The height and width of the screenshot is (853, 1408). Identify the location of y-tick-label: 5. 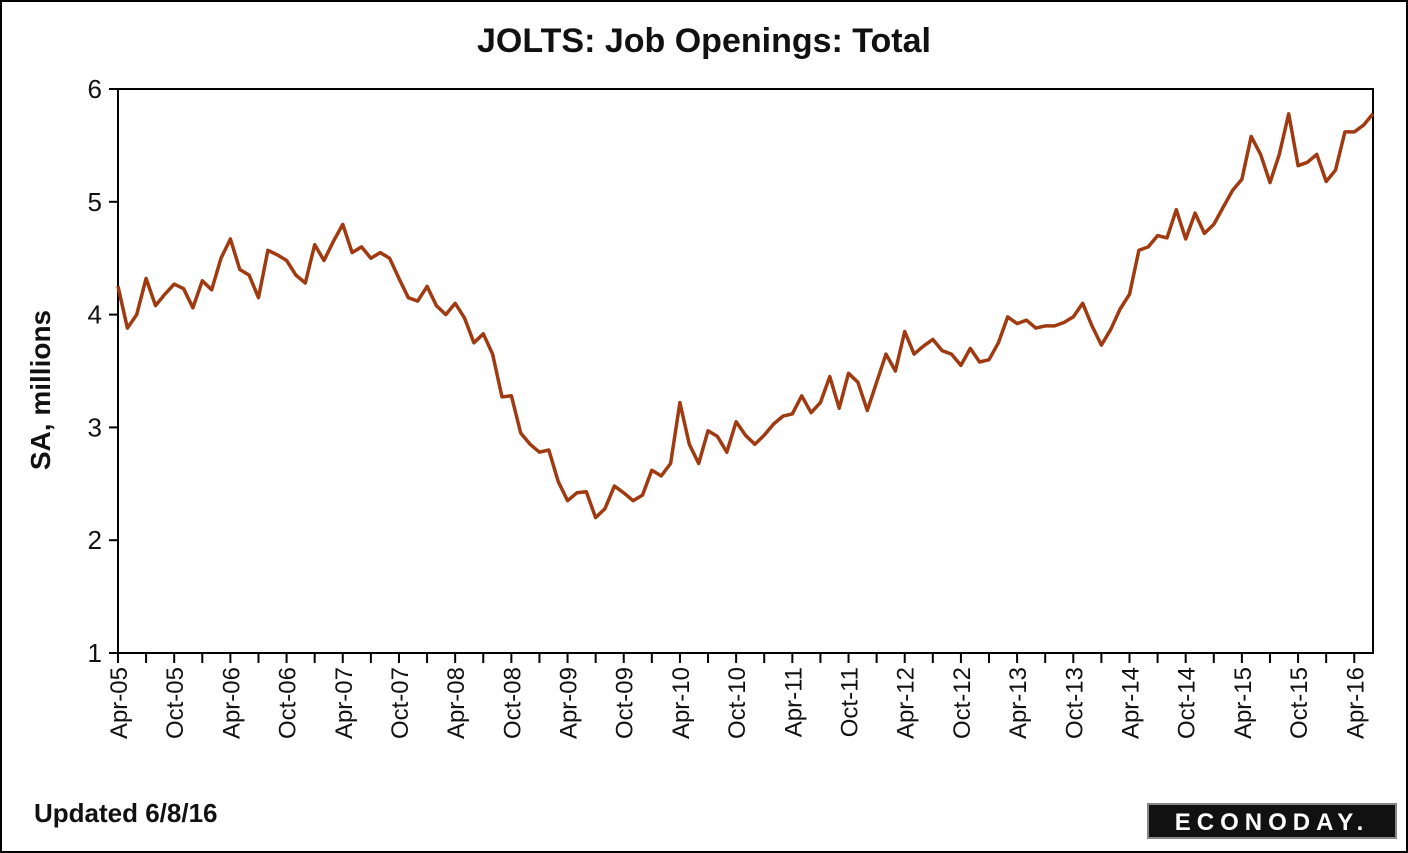
(95, 202).